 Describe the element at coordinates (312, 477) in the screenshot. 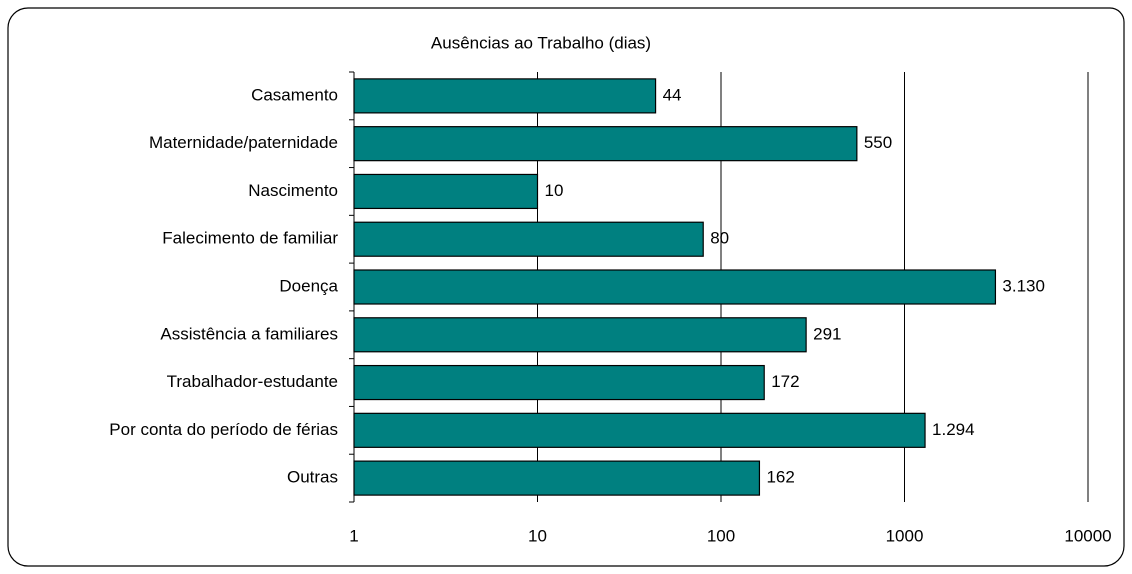

I see `y-tick-label: Outras` at that location.